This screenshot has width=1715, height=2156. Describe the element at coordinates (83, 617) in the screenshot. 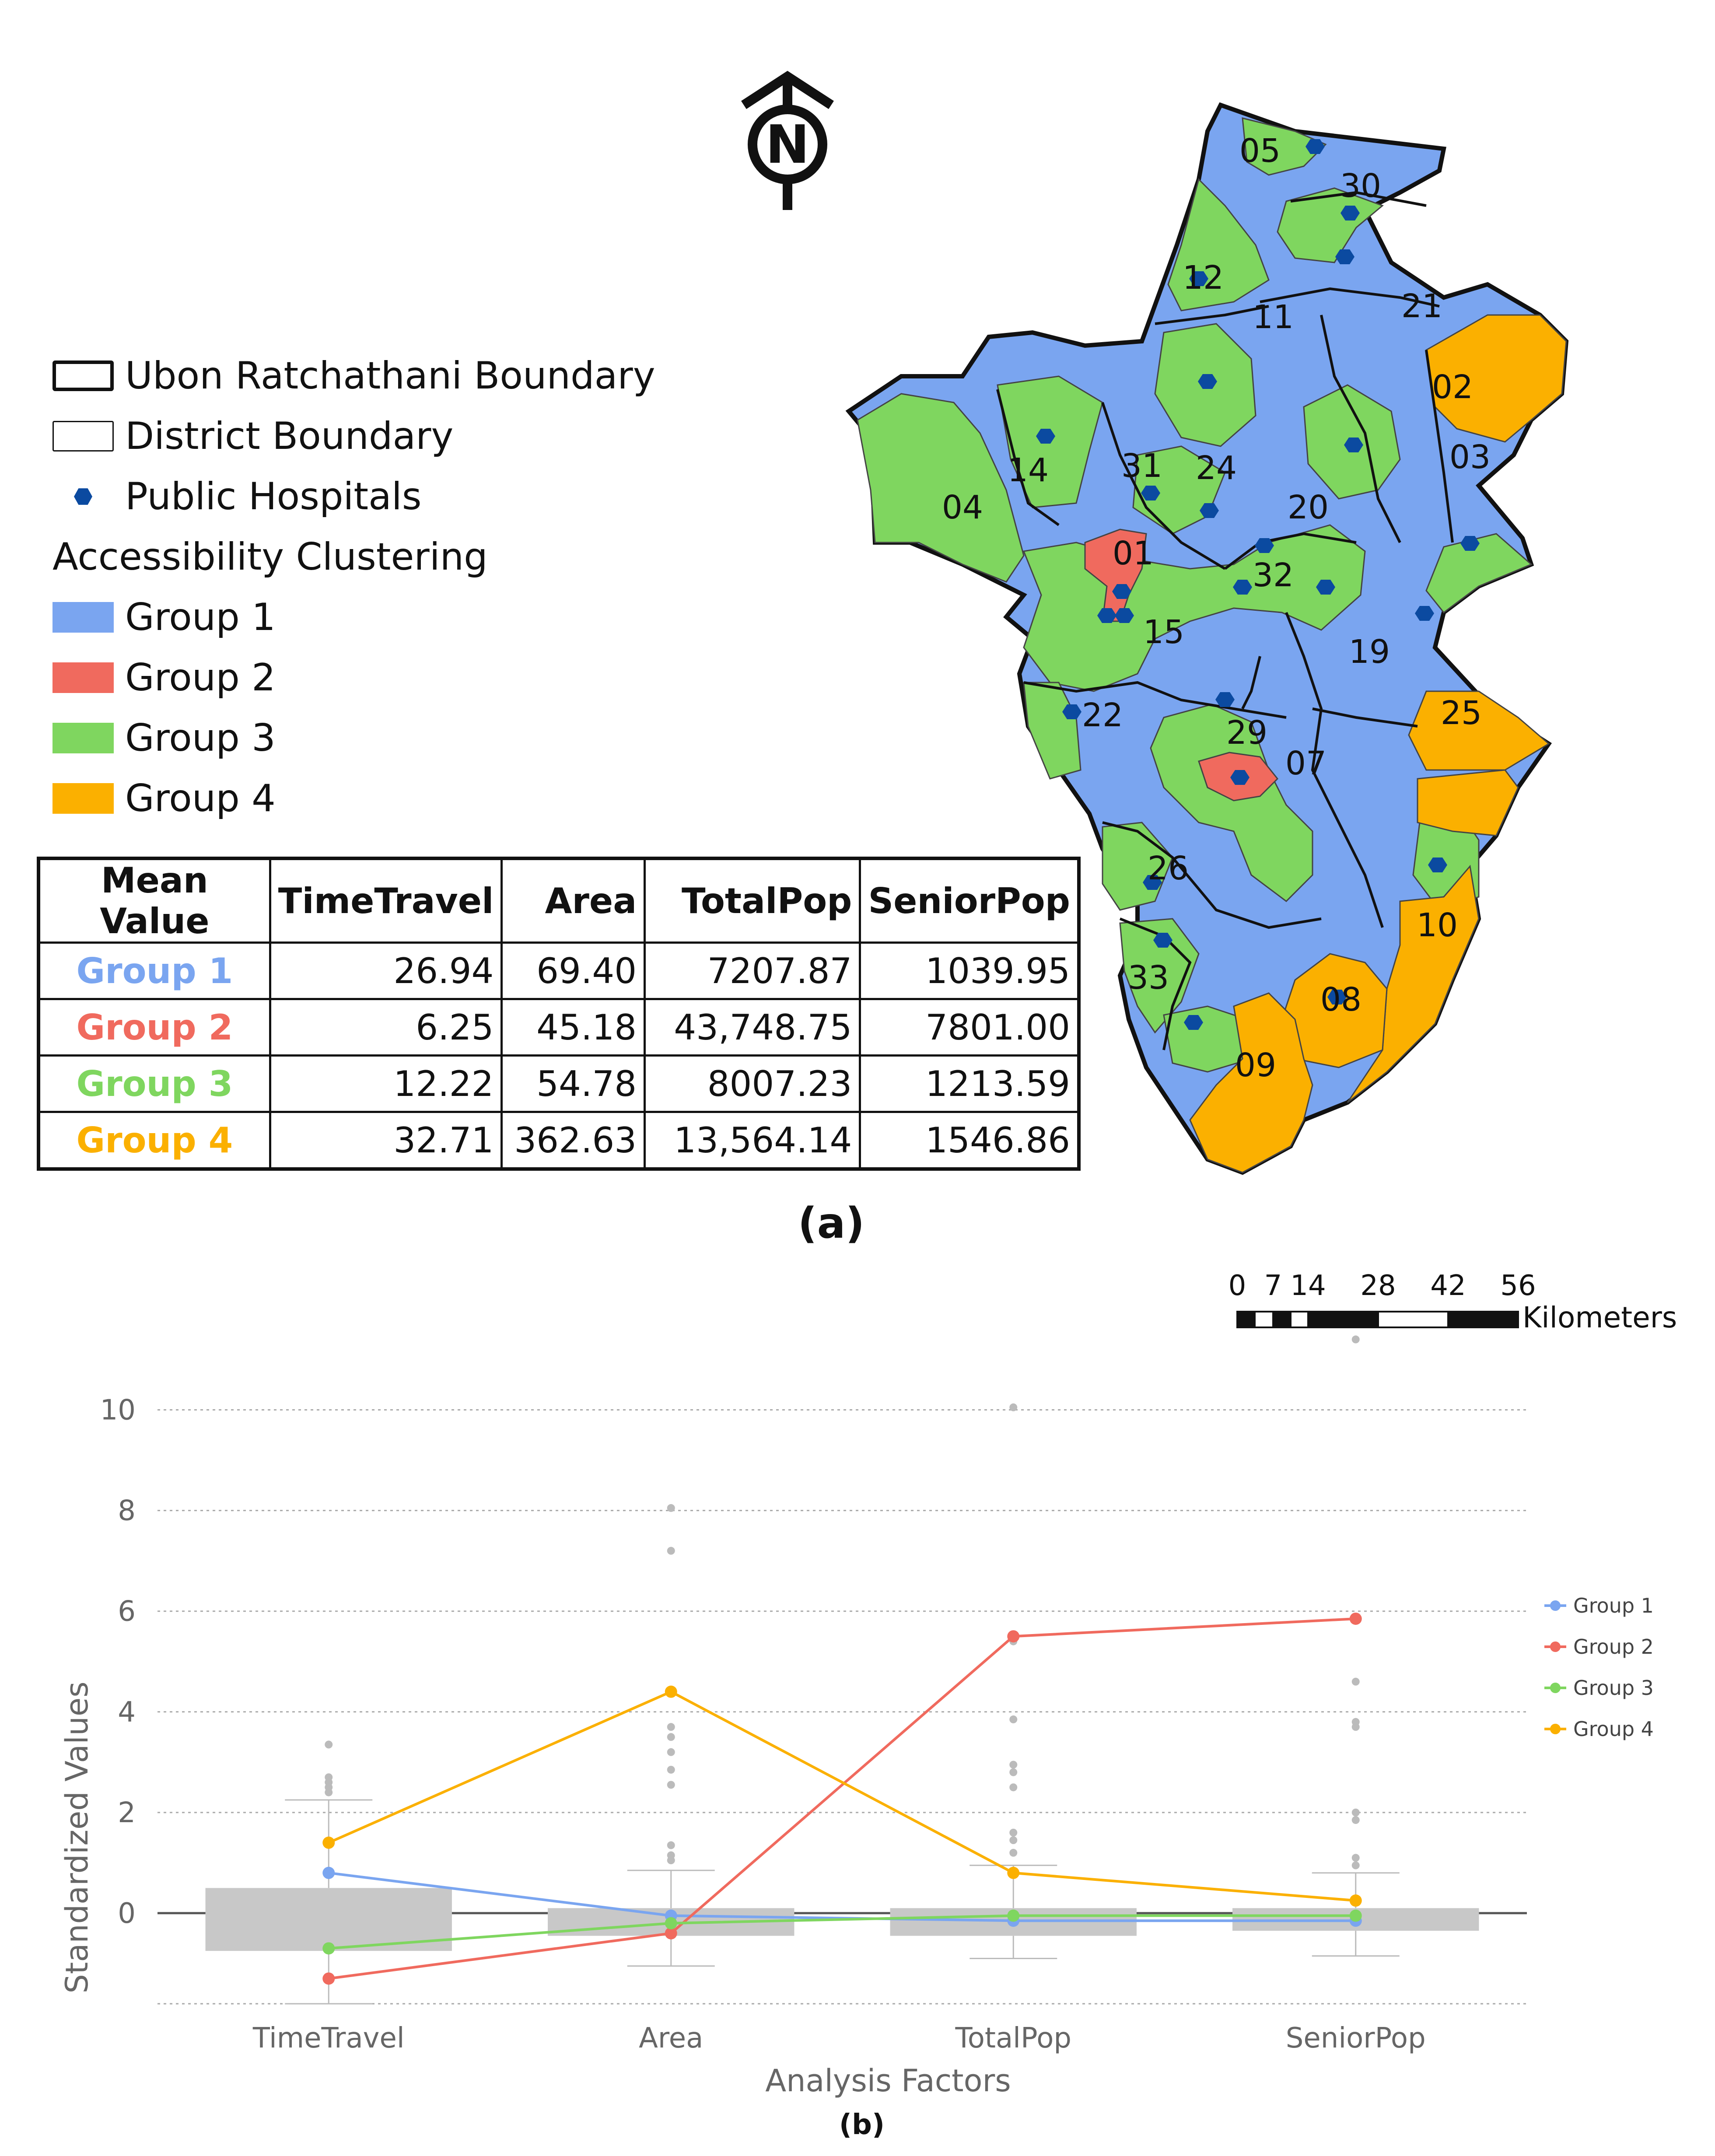

I see `group1-swatch` at that location.